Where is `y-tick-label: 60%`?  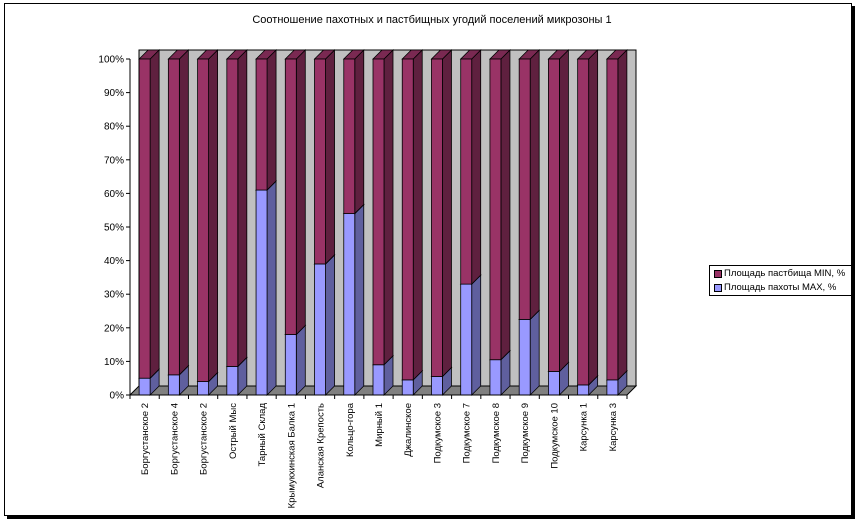
y-tick-label: 60% is located at coordinates (114, 194).